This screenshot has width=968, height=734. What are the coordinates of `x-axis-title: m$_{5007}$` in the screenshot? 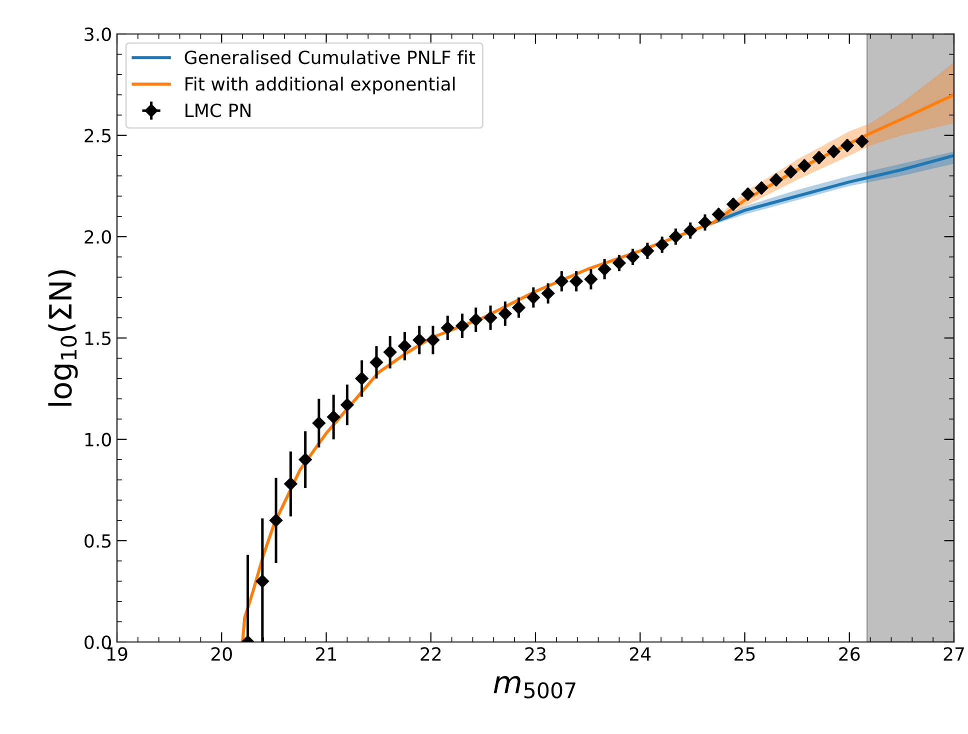 It's located at (535, 687).